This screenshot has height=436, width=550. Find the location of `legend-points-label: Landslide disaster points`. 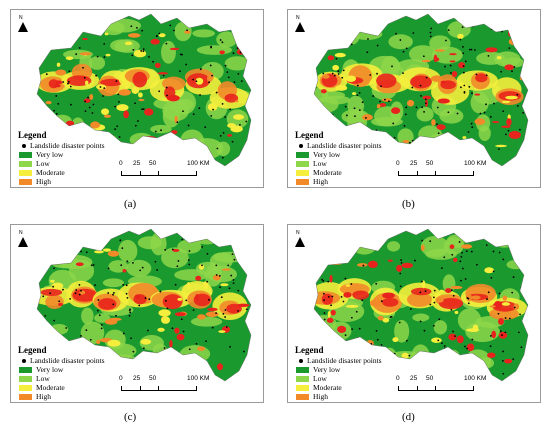

legend-points-label: Landslide disaster points is located at coordinates (67, 145).